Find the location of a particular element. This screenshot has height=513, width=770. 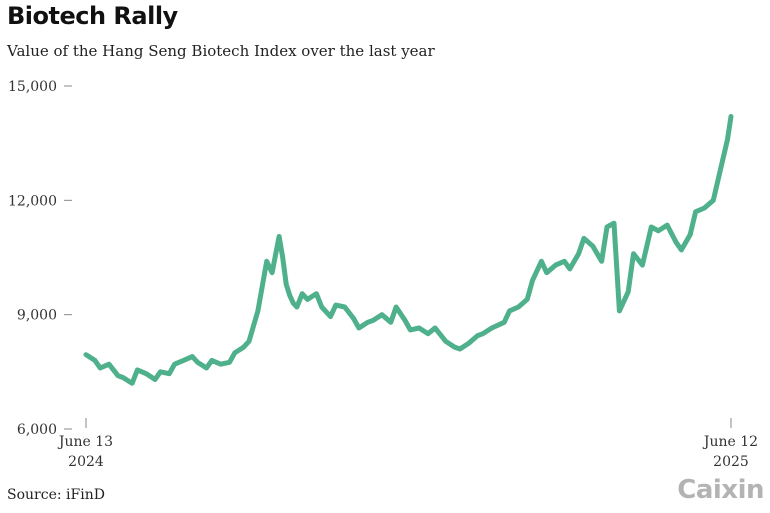

chart-title: Biotech Rally is located at coordinates (92, 16).